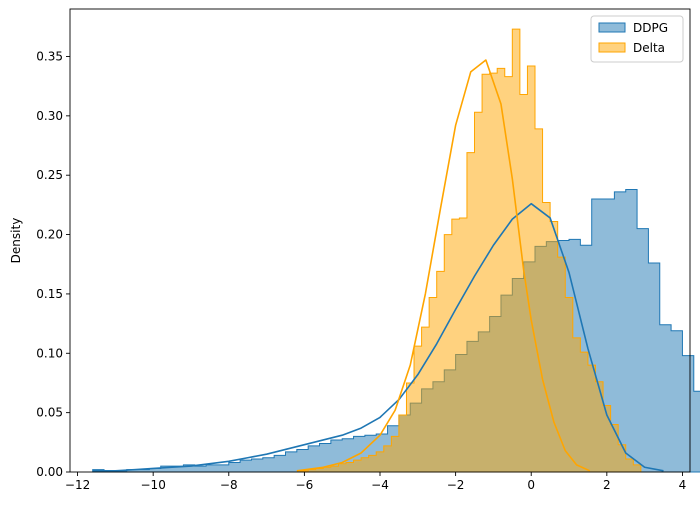  Describe the element at coordinates (53, 264) in the screenshot. I see `y-axis: 0.00 0.05 0.10 0.15 0.20 0.25 0.30 0.35` at that location.